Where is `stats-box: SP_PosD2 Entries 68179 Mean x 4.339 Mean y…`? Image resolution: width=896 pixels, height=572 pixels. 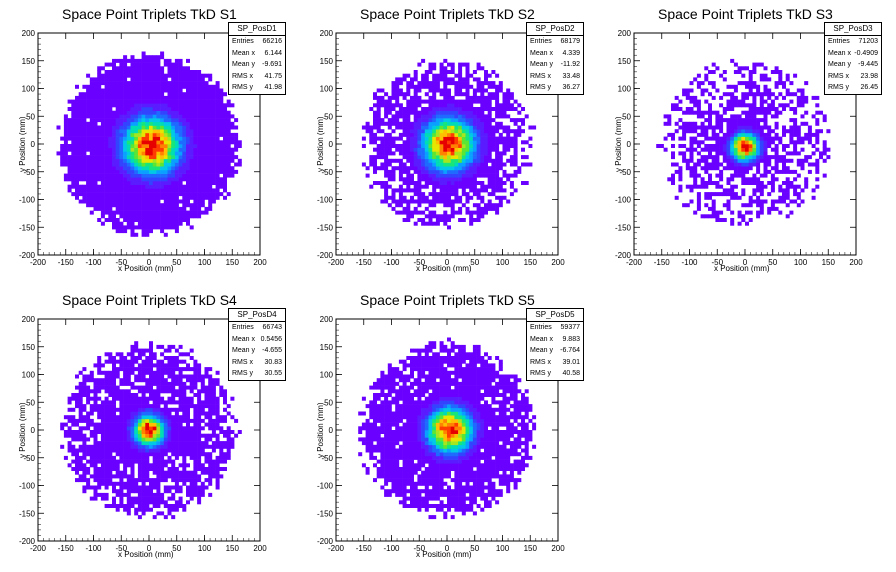
stats-box: SP_PosD2 Entries 68179 Mean x 4.339 Mean y… is located at coordinates (555, 58).